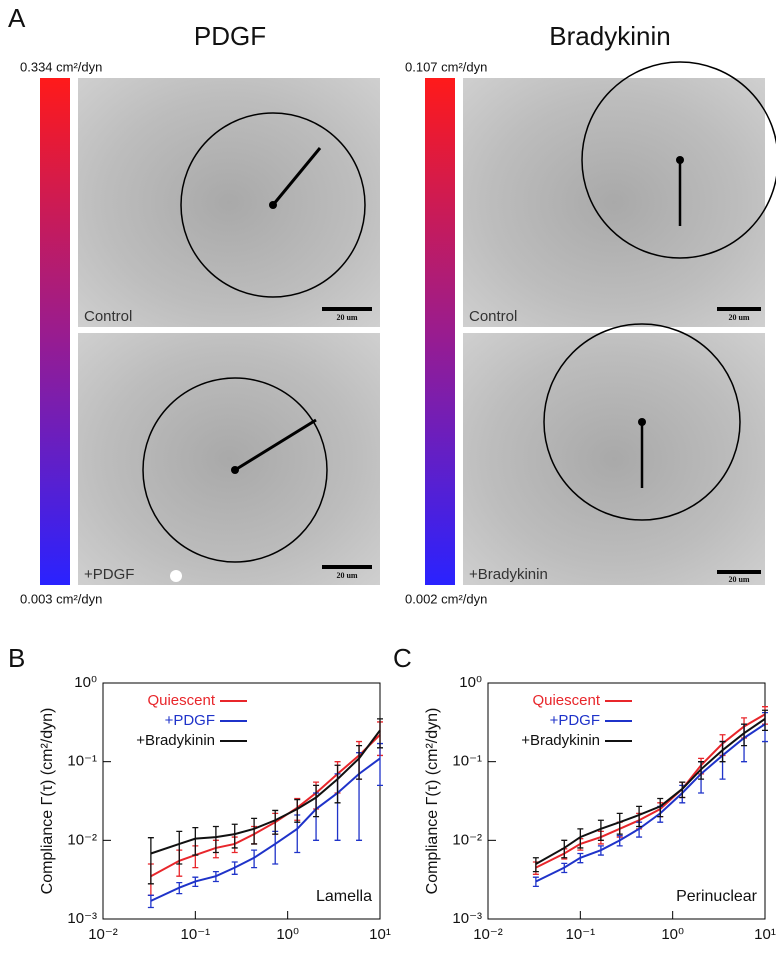  What do you see at coordinates (402, 658) in the screenshot?
I see `panel-label: C` at bounding box center [402, 658].